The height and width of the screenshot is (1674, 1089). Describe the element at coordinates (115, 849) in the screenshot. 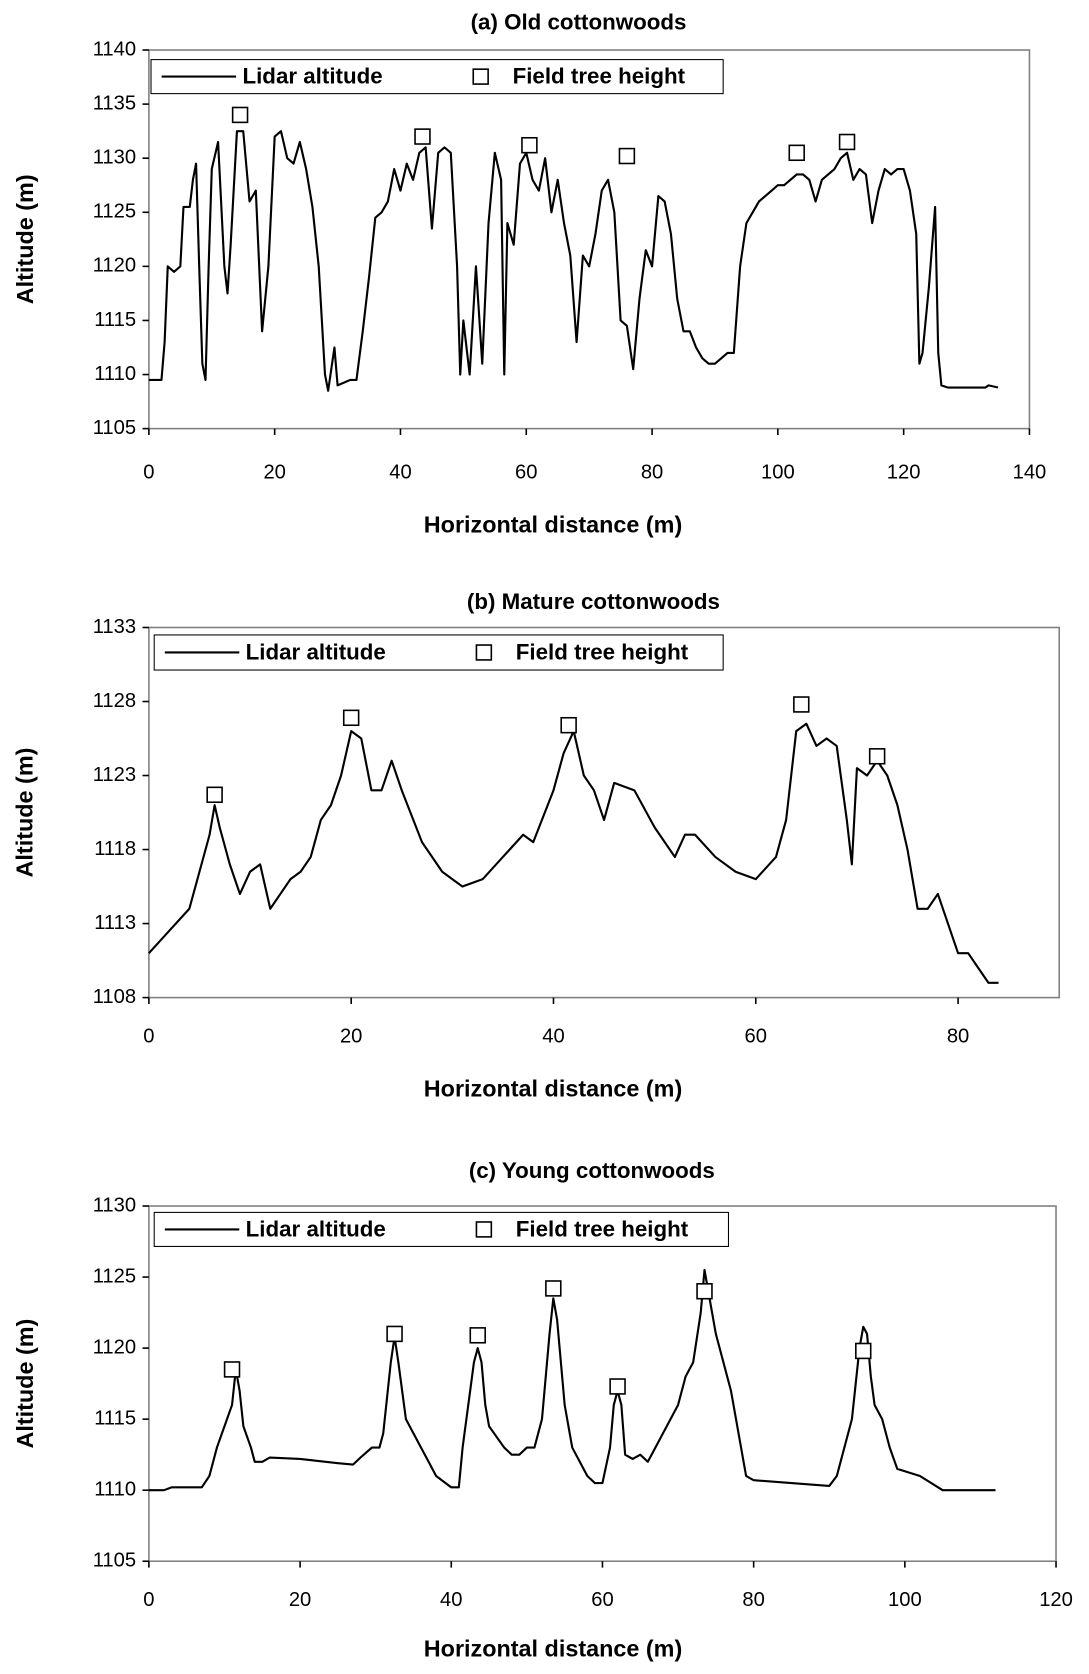

I see `y-tick-label: 1118` at that location.